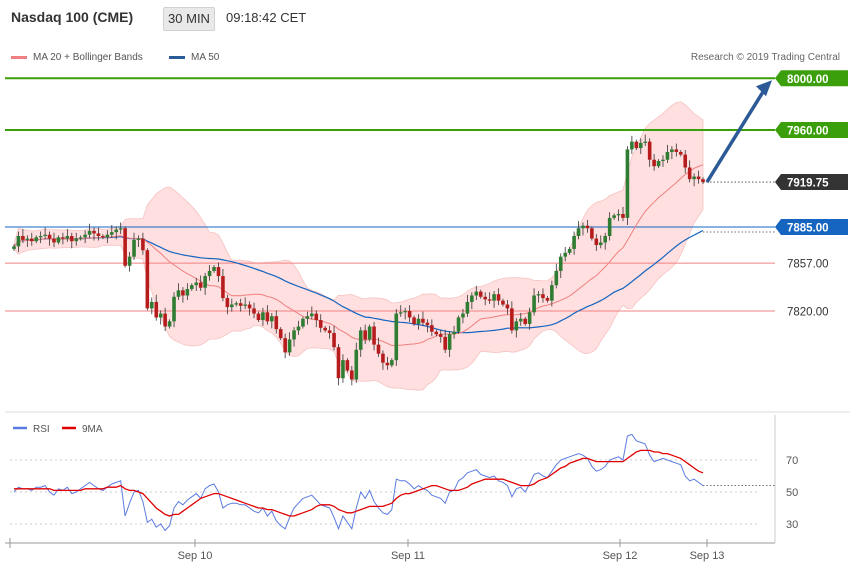  I want to click on price-label-7960.00-box, so click(811, 130).